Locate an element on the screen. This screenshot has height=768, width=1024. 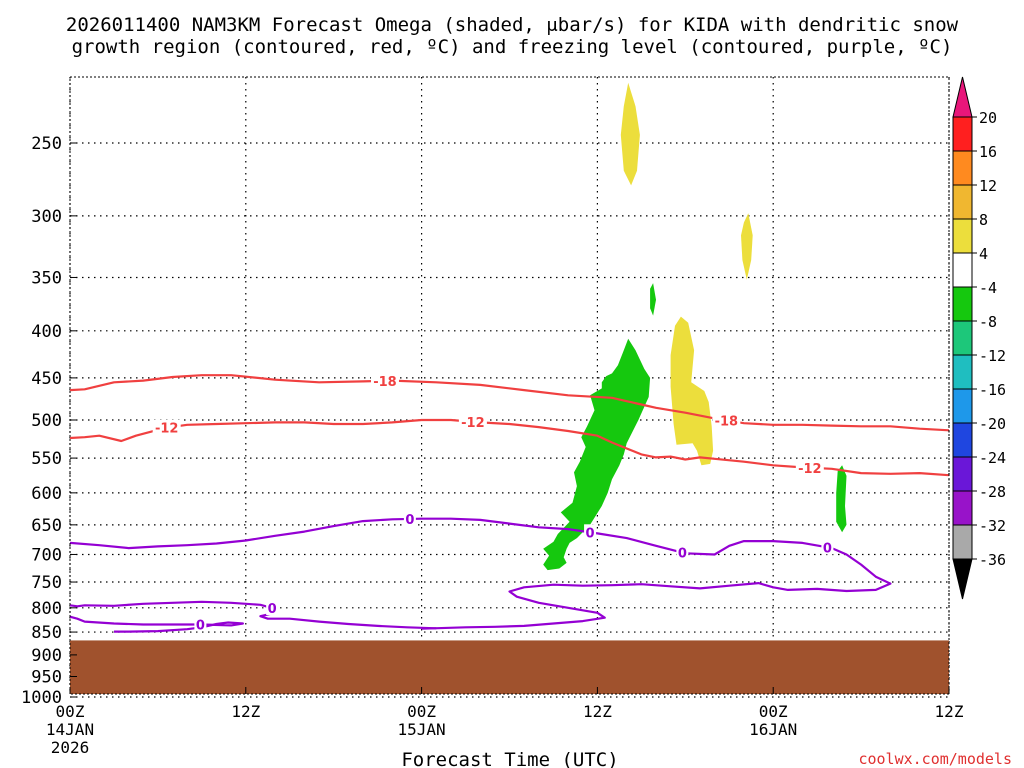
y-tick-label-950: 950 is located at coordinates (46, 678).